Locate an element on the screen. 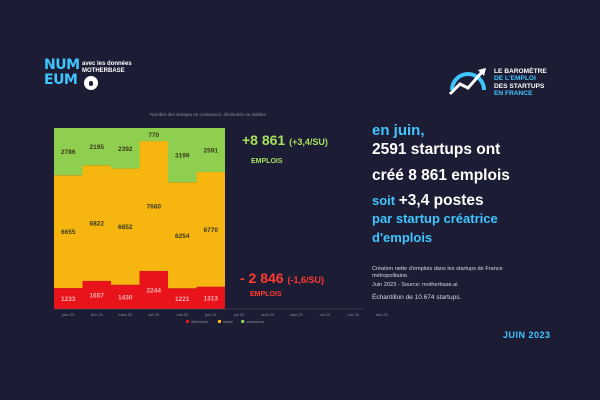  date-badge: JUIN 2023 is located at coordinates (527, 335).